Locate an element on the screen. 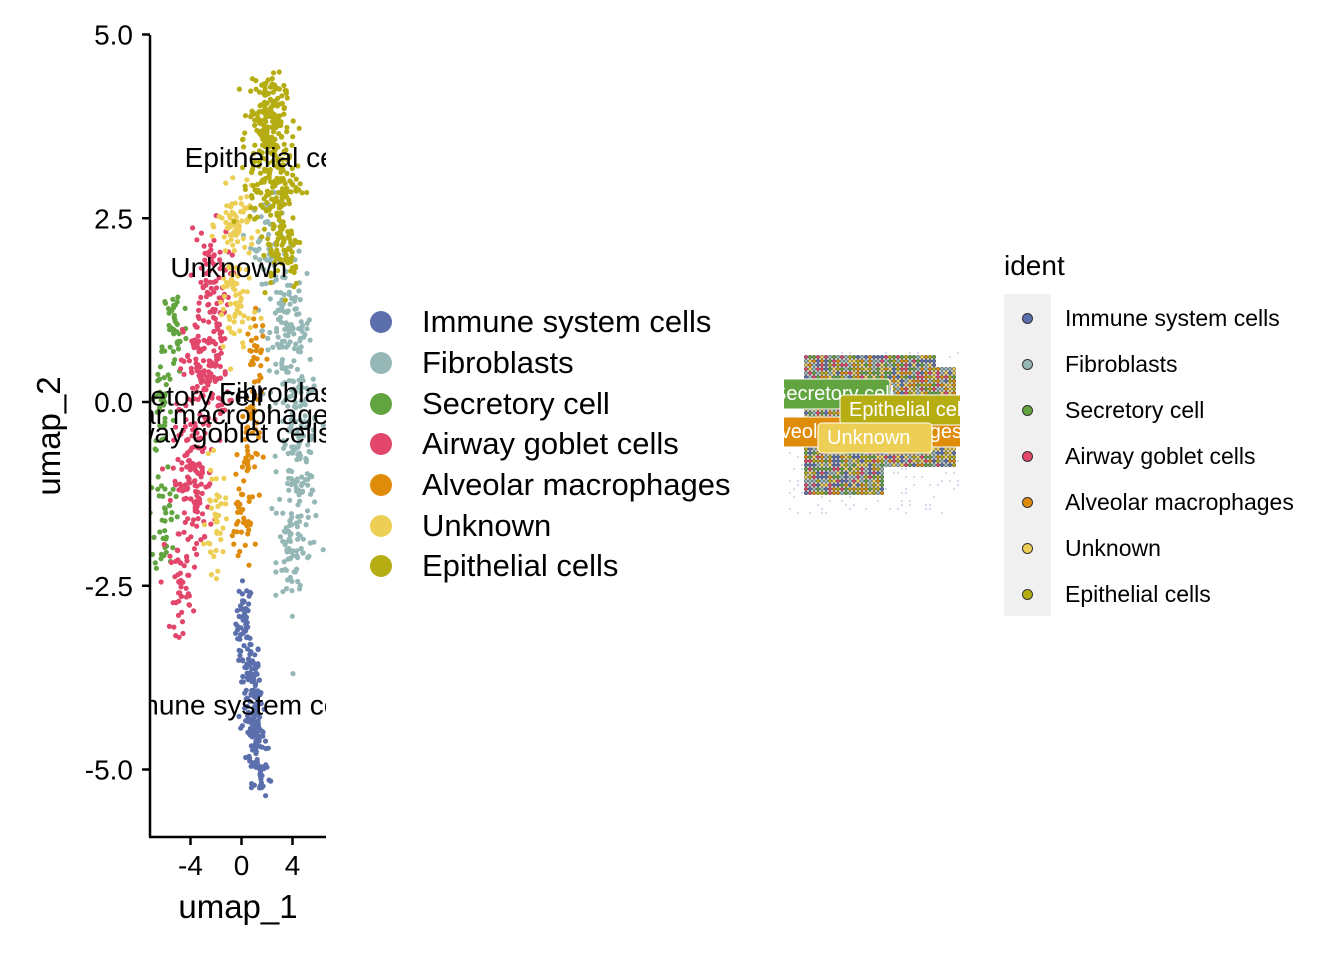 The height and width of the screenshot is (960, 1344). x-axis-ticks: -4 0 4 is located at coordinates (239, 859).